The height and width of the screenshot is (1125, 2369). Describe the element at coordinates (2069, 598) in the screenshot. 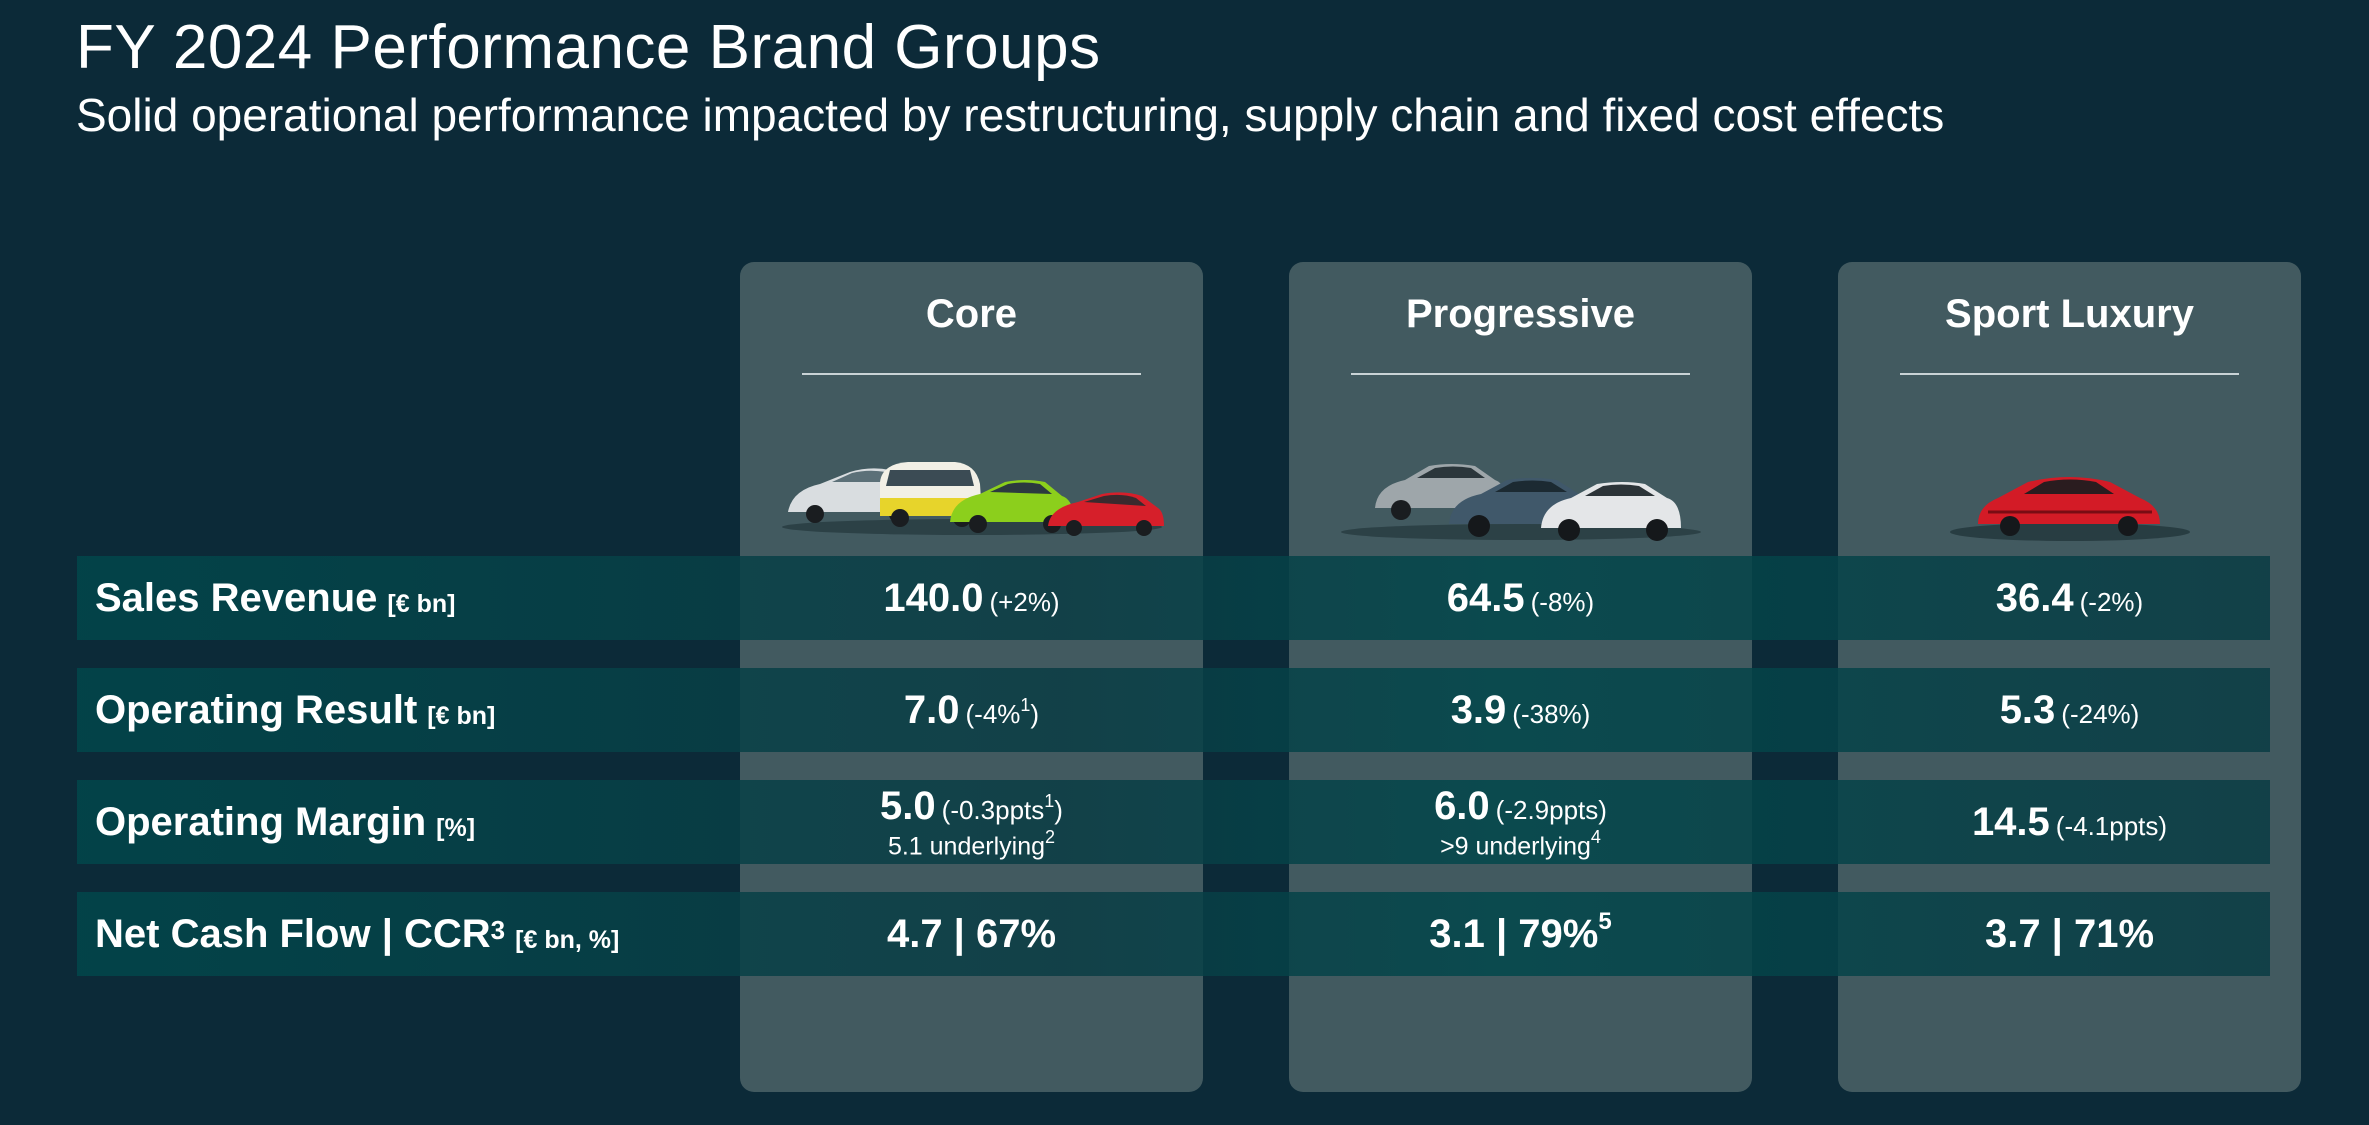

I see `cell-sport-luxury-sales-revenue: 36.4 (-2%)` at that location.